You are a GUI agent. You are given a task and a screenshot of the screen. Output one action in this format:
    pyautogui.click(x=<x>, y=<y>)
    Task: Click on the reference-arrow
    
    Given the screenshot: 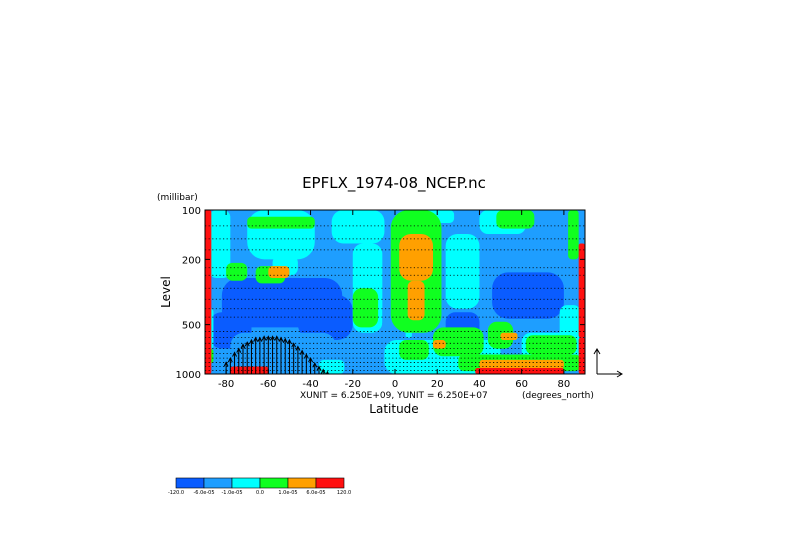 What is the action you would take?
    pyautogui.click(x=608, y=363)
    